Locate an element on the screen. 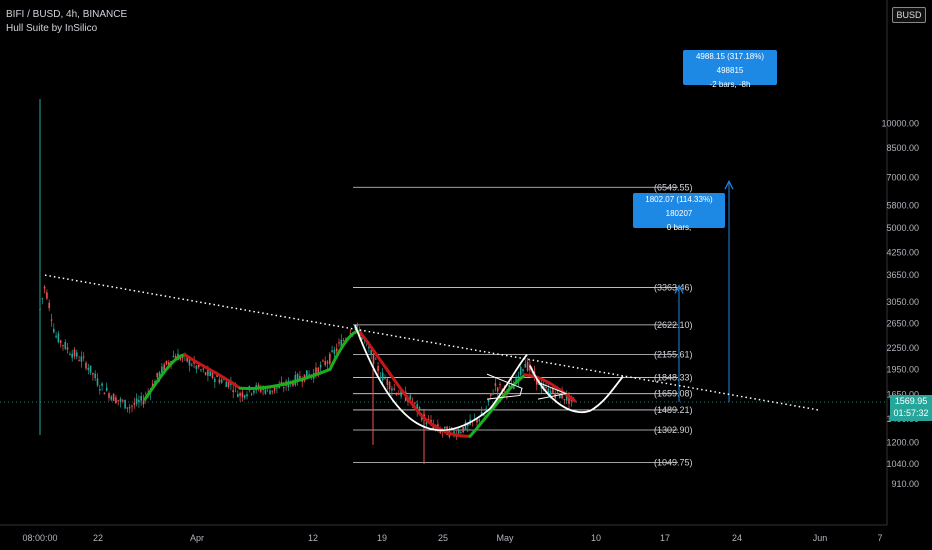 This screenshot has height=550, width=932. measure-arrow-upper is located at coordinates (729, 184).